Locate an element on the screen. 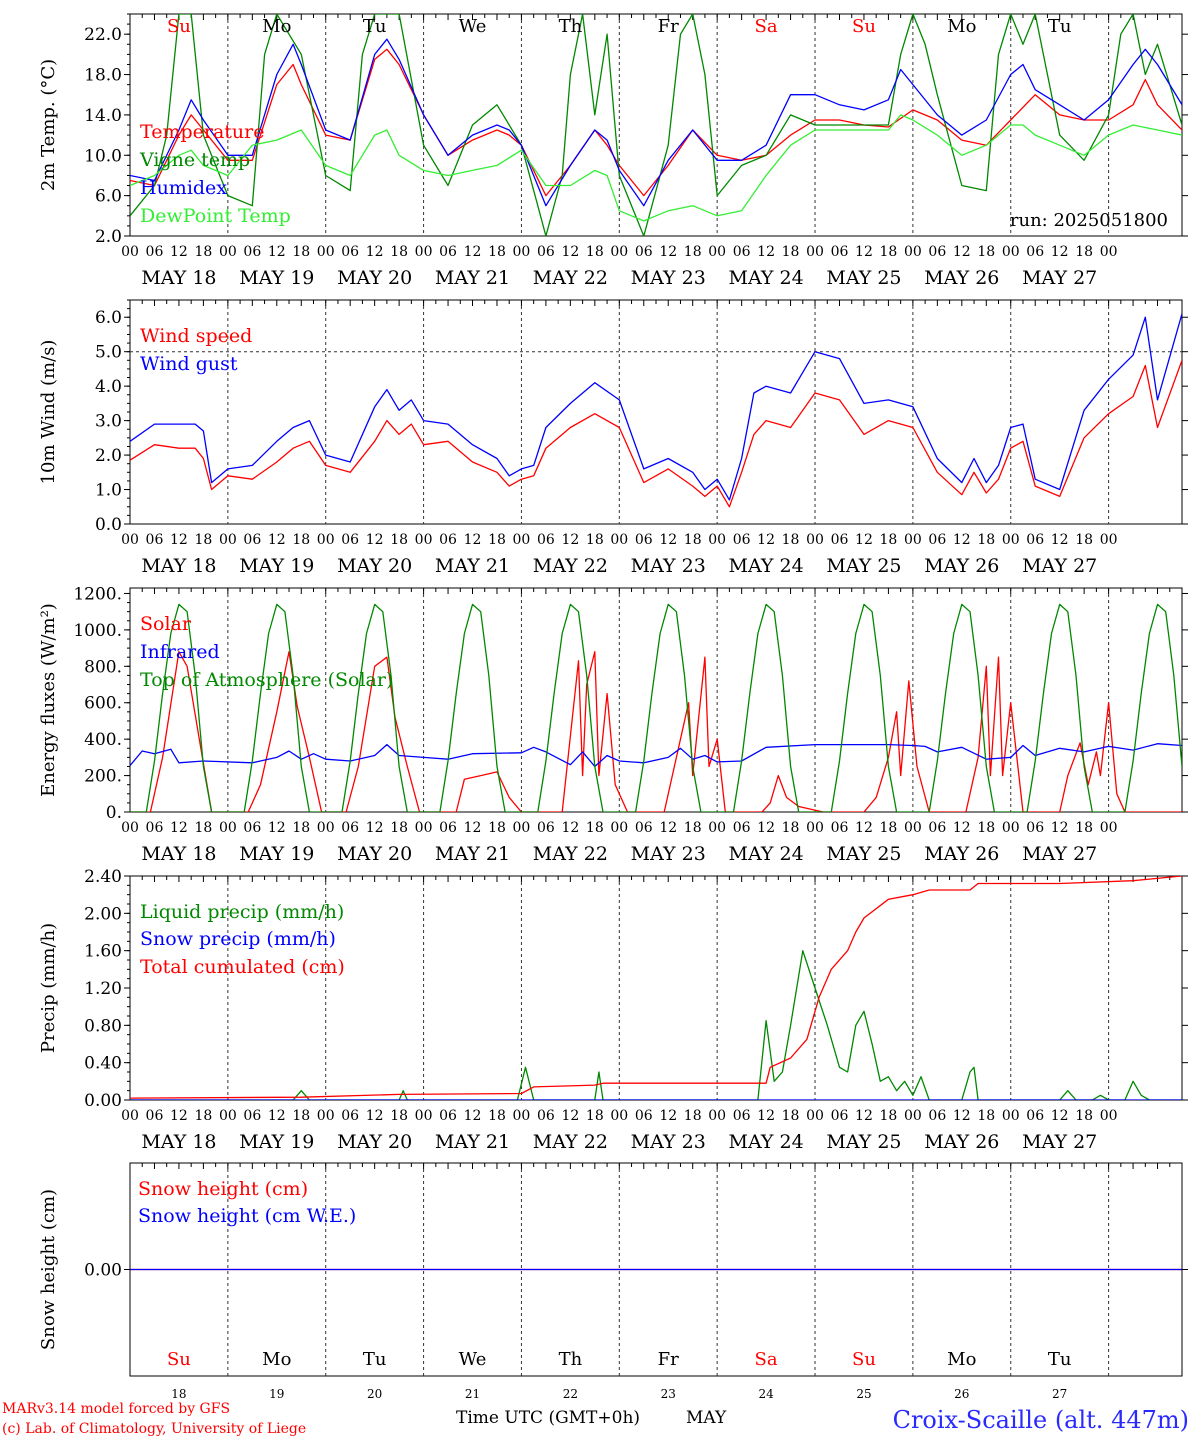 The image size is (1194, 1440). date-label-5: MAY 23 is located at coordinates (668, 278).